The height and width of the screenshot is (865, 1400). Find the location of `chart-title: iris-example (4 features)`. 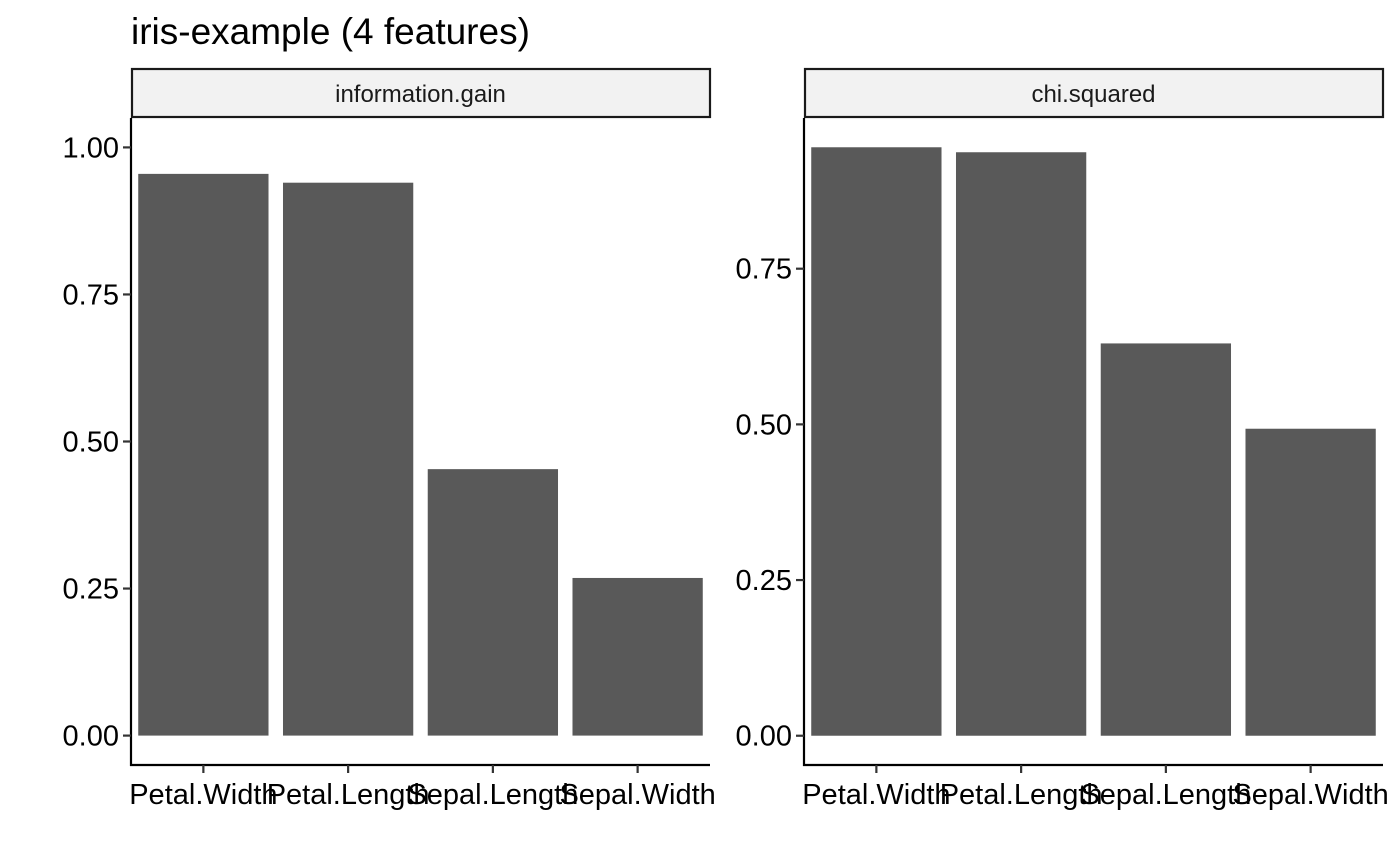

chart-title: iris-example (4 features) is located at coordinates (330, 31).